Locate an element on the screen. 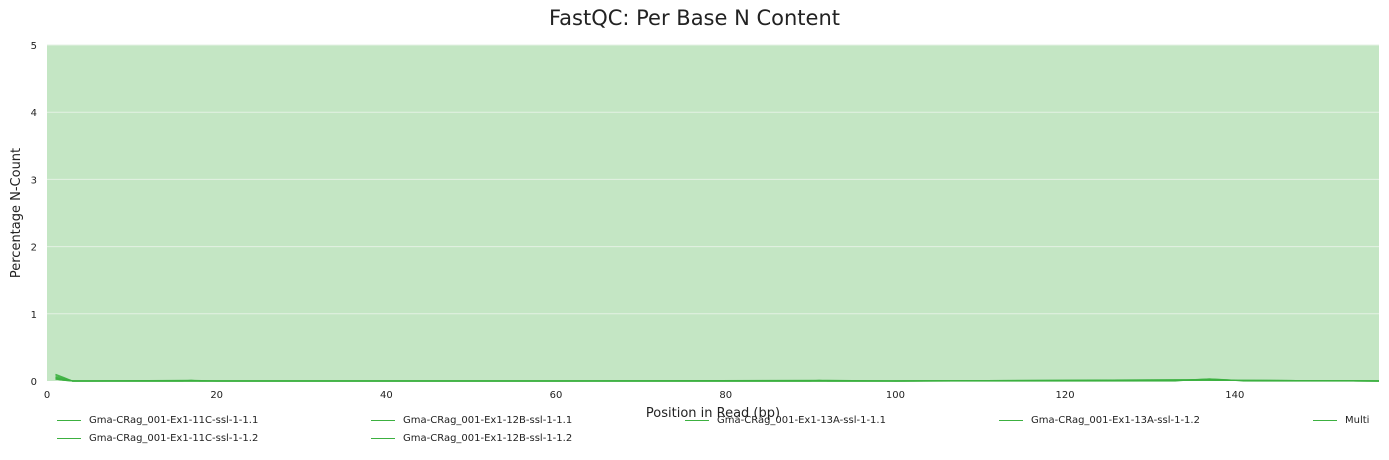 This screenshot has height=460, width=1389. x-axis-ticks: 0 20 40 60 80 100 120 140 is located at coordinates (644, 395).